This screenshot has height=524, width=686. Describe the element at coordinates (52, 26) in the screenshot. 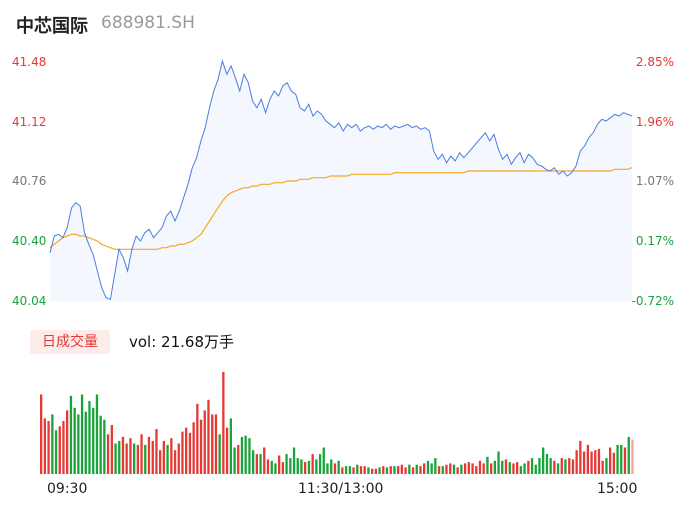

I see `stock-name: 中芯国际` at that location.